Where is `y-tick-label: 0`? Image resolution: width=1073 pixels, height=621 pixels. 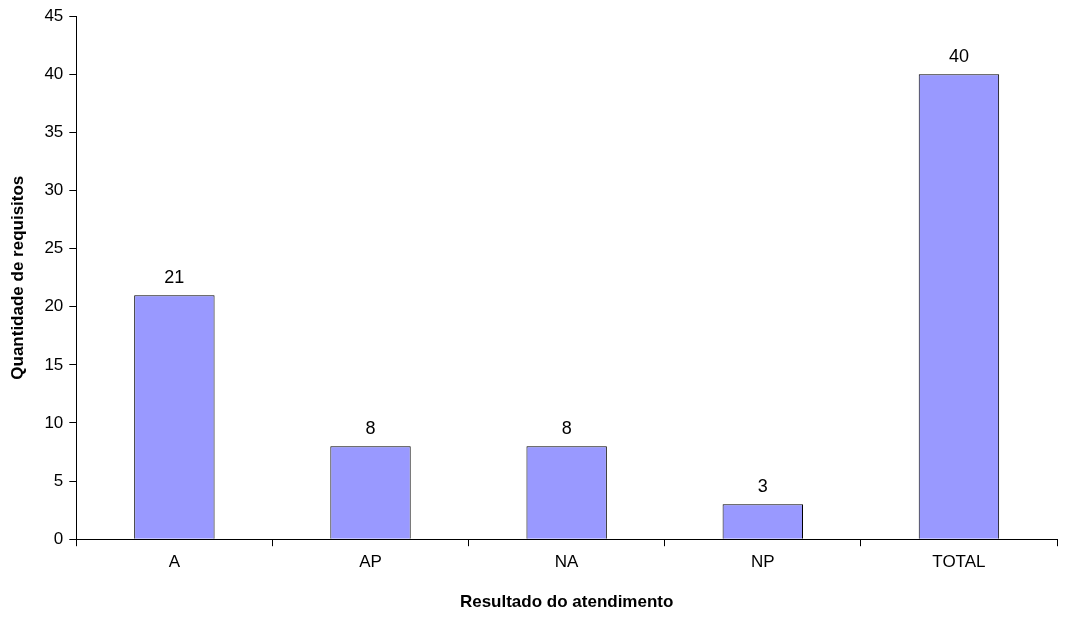
y-tick-label: 0 is located at coordinates (58, 538).